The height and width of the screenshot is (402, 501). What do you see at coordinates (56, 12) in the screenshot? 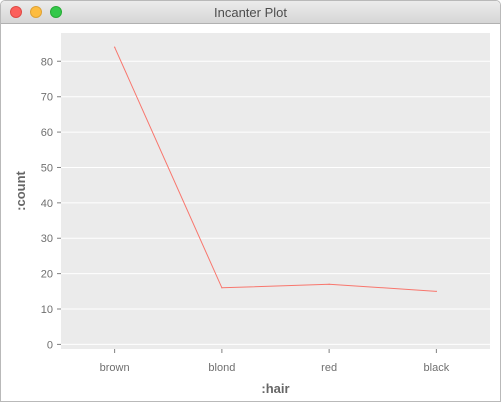
I see `zoom-window-button` at bounding box center [56, 12].